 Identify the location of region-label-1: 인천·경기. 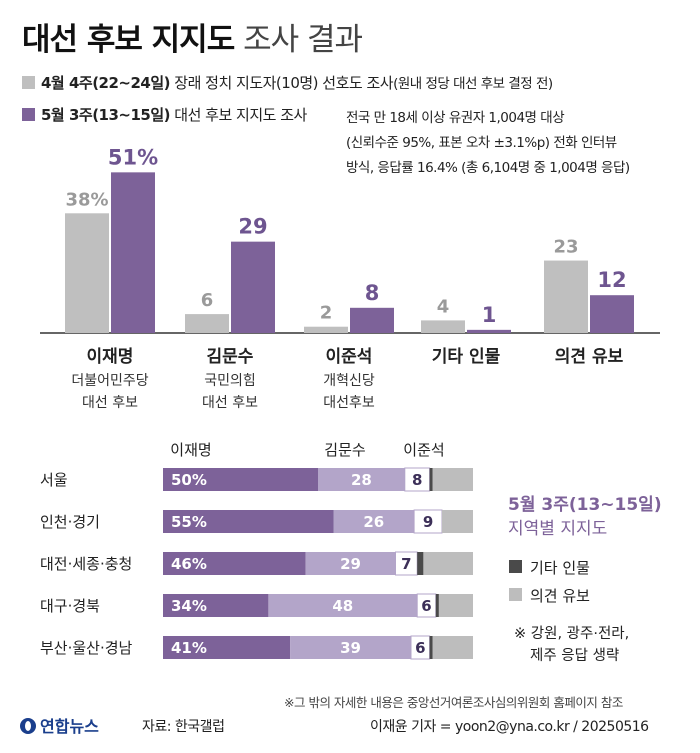
(70, 522).